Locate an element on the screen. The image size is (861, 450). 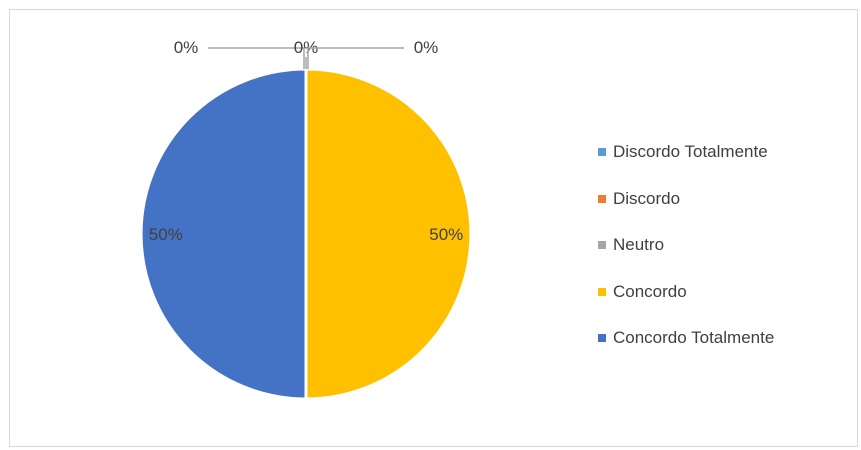
legend-item-neutro: Neutro is located at coordinates (686, 245).